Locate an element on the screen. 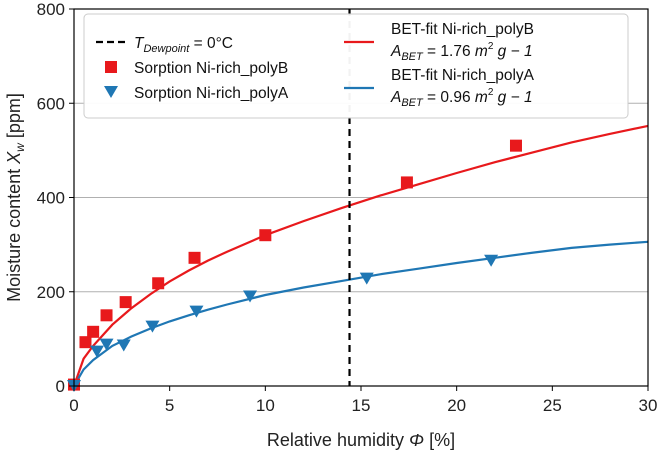  x-tick-label-30: 30 is located at coordinates (648, 405).